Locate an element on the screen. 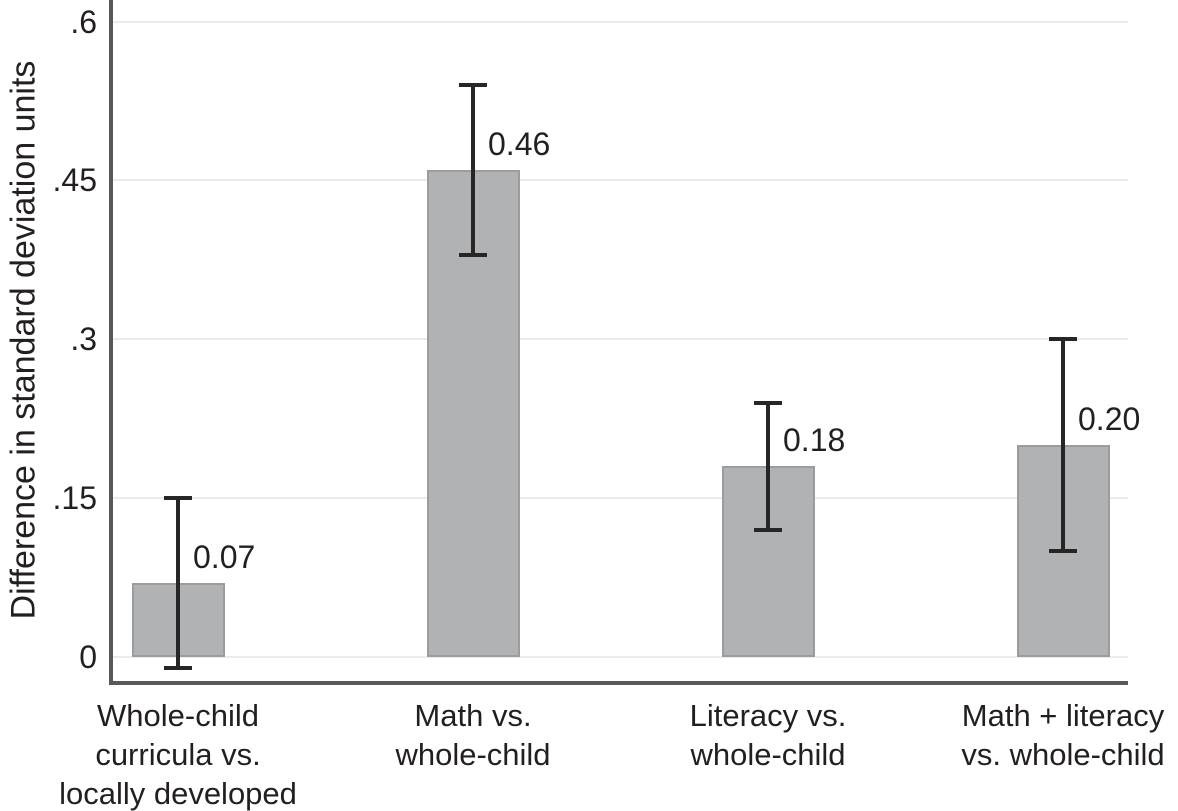 This screenshot has height=811, width=1178. x-axis-category-label: Math + literacy vs. whole-child is located at coordinates (1038, 735).